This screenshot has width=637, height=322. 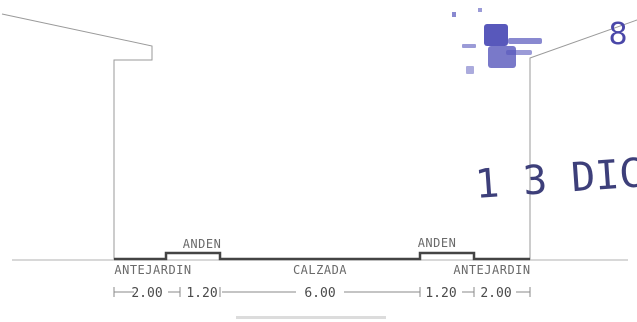 I want to click on stamp-number: 8, so click(x=617, y=34).